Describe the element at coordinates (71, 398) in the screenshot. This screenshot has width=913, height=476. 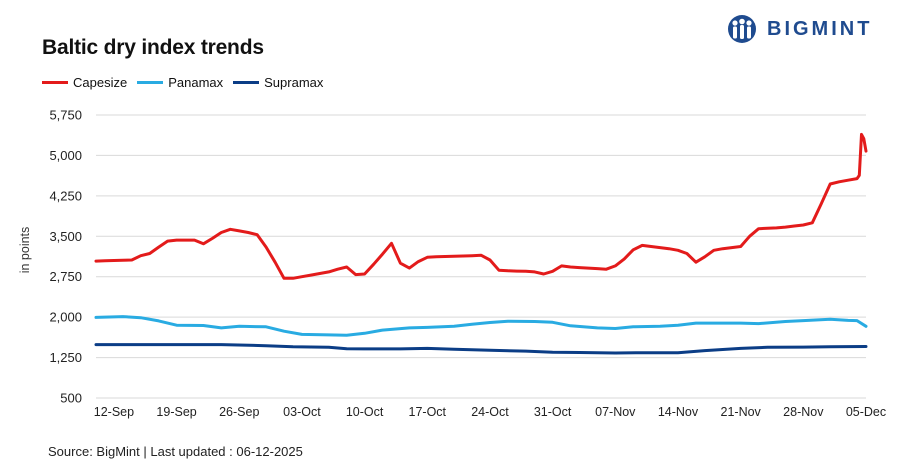
I see `y-tick-label: 500` at that location.